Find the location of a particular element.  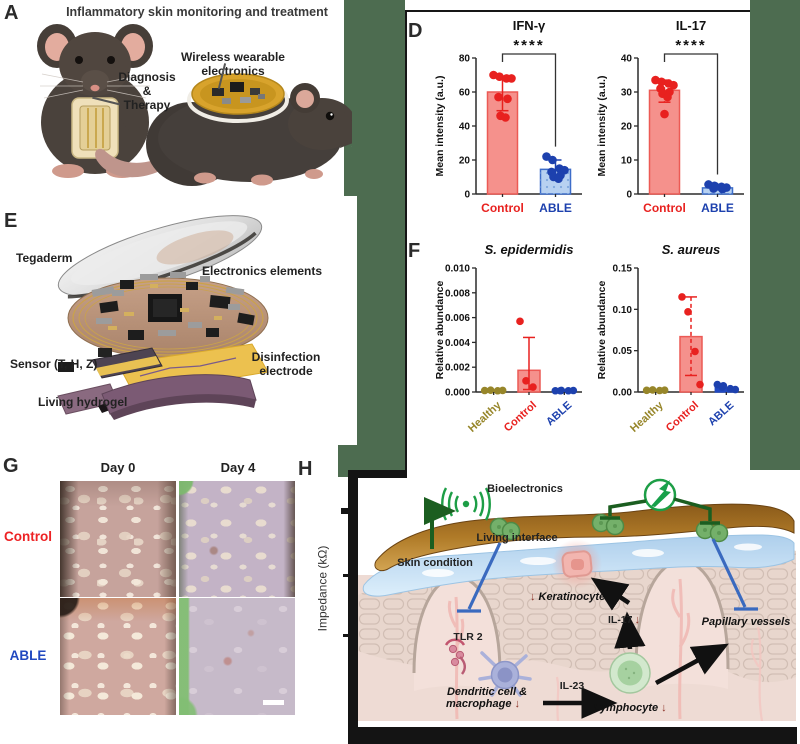

svg-text: 60 is located at coordinates (465, 93).